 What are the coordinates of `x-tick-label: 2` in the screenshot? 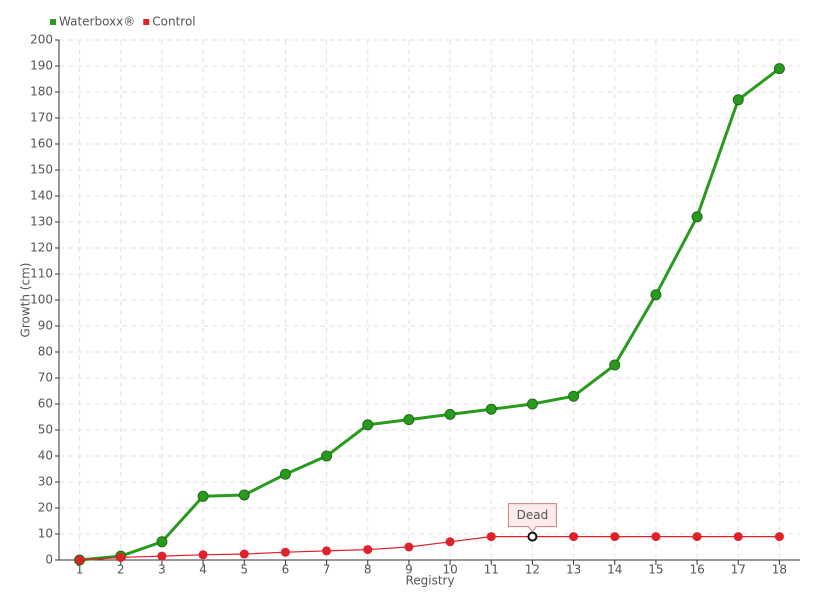 It's located at (121, 570).